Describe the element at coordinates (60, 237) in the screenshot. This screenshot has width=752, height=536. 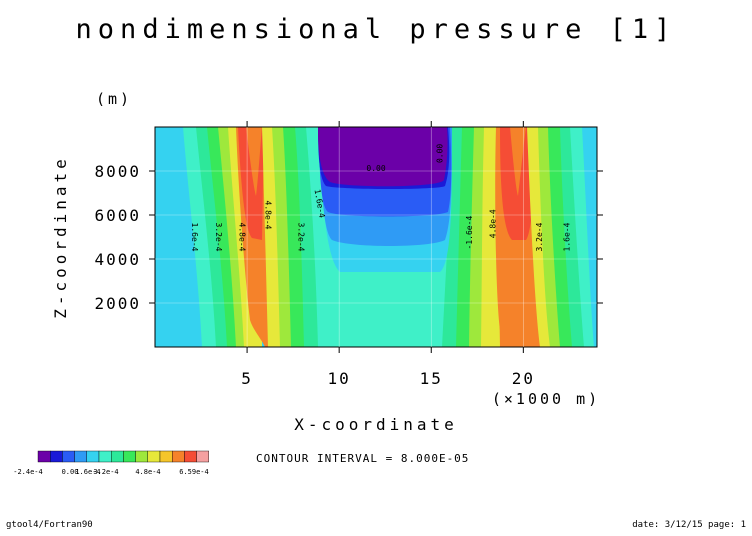
I see `y-axis-label: Z-coordinate` at that location.